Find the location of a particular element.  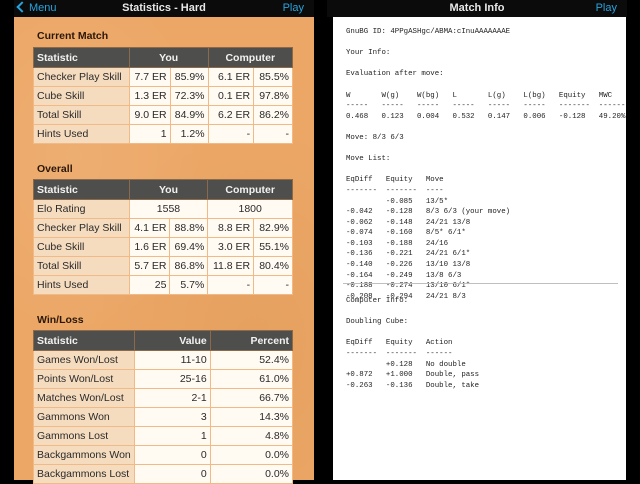

table-header: Statistic You Computer is located at coordinates (163, 57).